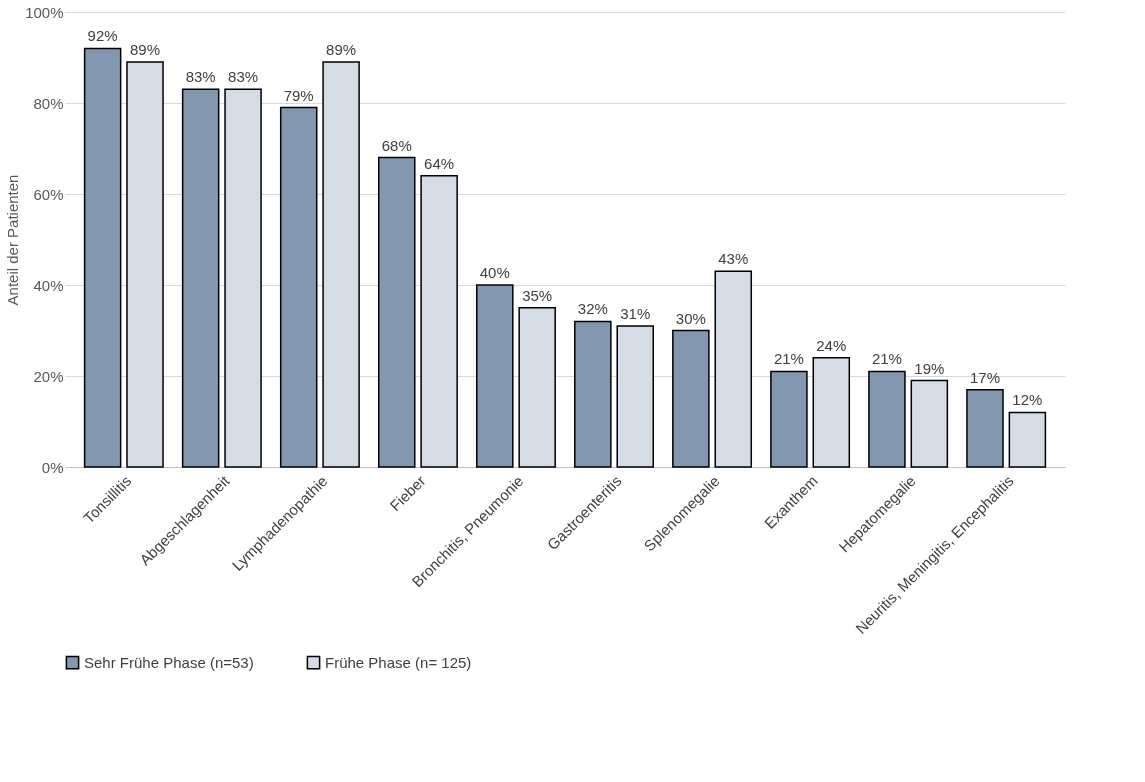 The height and width of the screenshot is (782, 1145). What do you see at coordinates (439, 163) in the screenshot?
I see `data-label: 64%` at bounding box center [439, 163].